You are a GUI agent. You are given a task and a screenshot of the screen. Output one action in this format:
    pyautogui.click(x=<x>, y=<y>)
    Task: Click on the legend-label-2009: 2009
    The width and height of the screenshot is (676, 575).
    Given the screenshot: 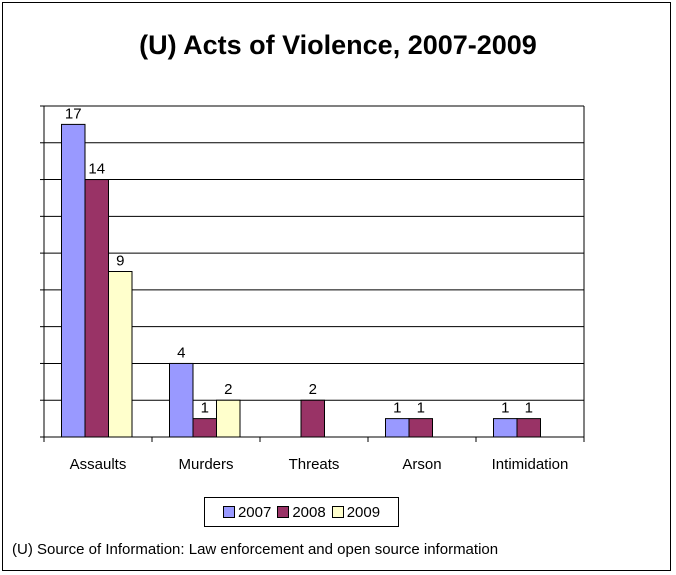 What is the action you would take?
    pyautogui.click(x=363, y=512)
    